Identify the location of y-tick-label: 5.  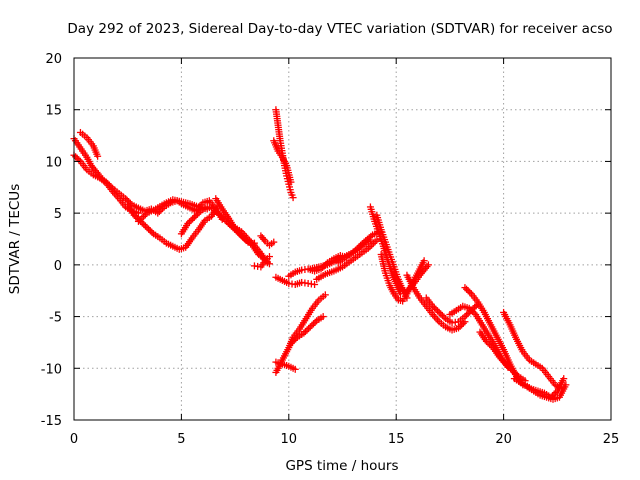
(58, 214).